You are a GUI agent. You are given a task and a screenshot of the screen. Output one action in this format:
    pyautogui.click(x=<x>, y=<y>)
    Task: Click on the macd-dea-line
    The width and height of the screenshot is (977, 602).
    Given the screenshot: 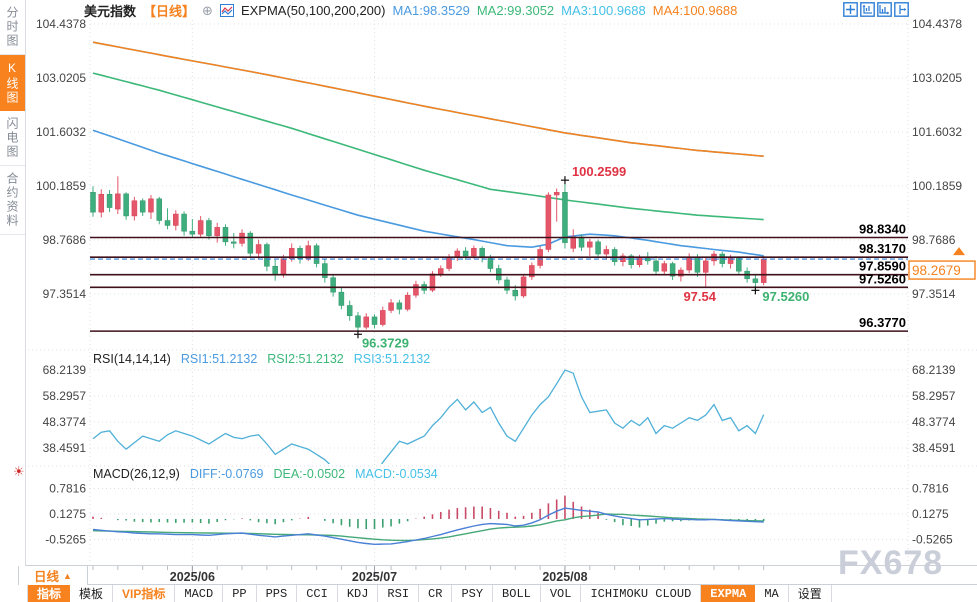 What is the action you would take?
    pyautogui.click(x=428, y=527)
    